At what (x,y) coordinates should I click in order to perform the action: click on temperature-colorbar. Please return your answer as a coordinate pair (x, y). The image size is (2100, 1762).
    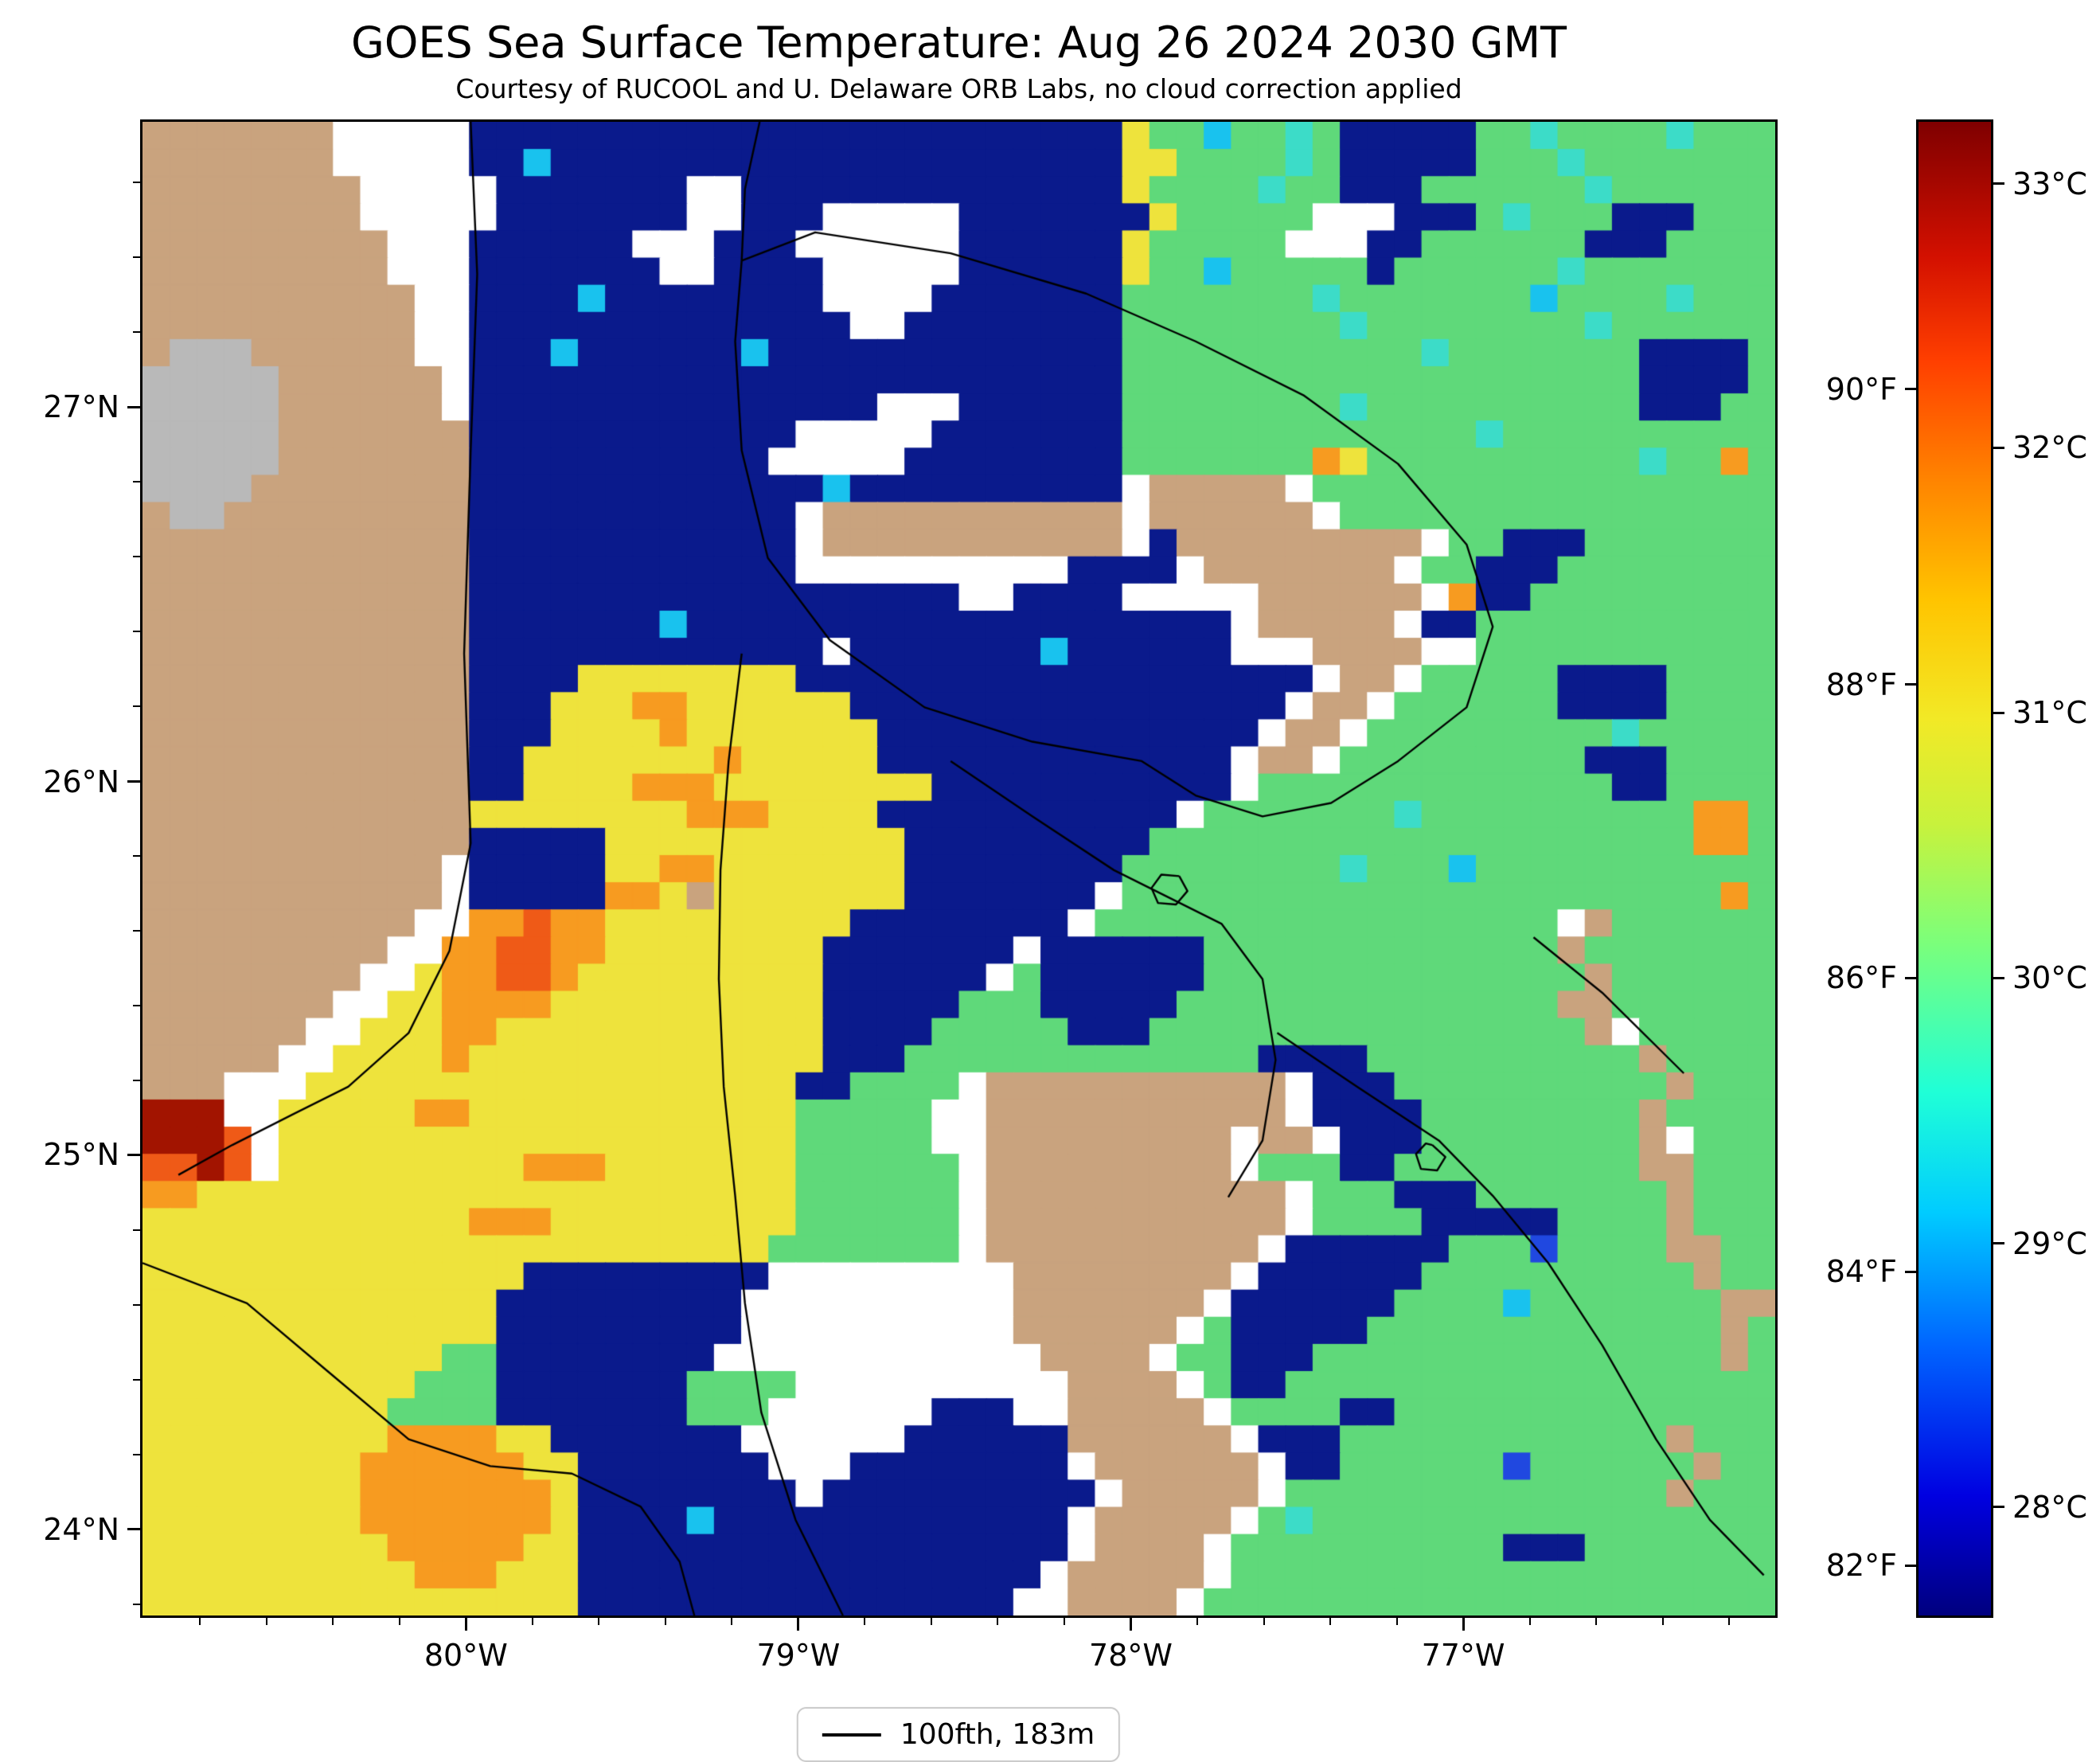
    Looking at the image, I should click on (1954, 868).